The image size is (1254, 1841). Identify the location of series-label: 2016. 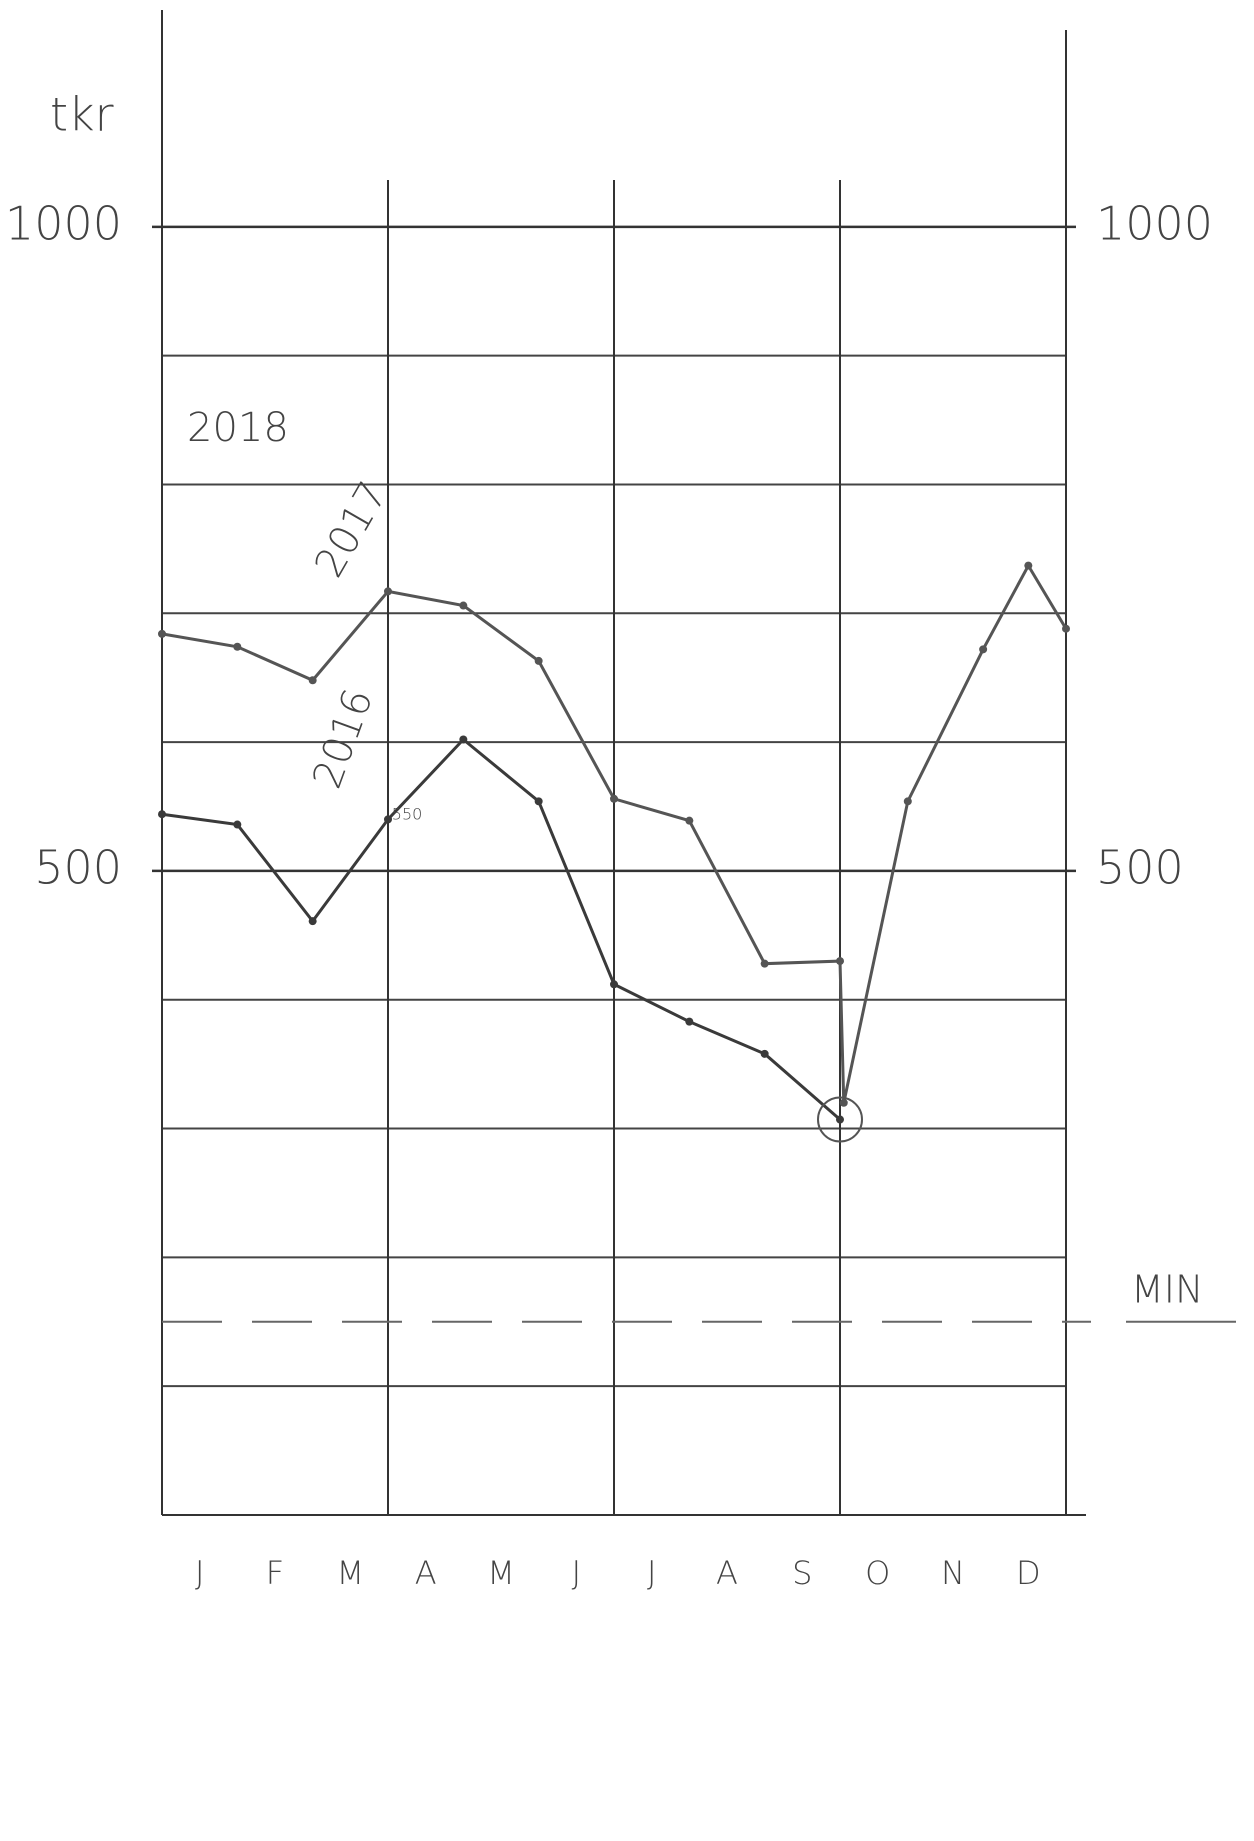
(343, 738).